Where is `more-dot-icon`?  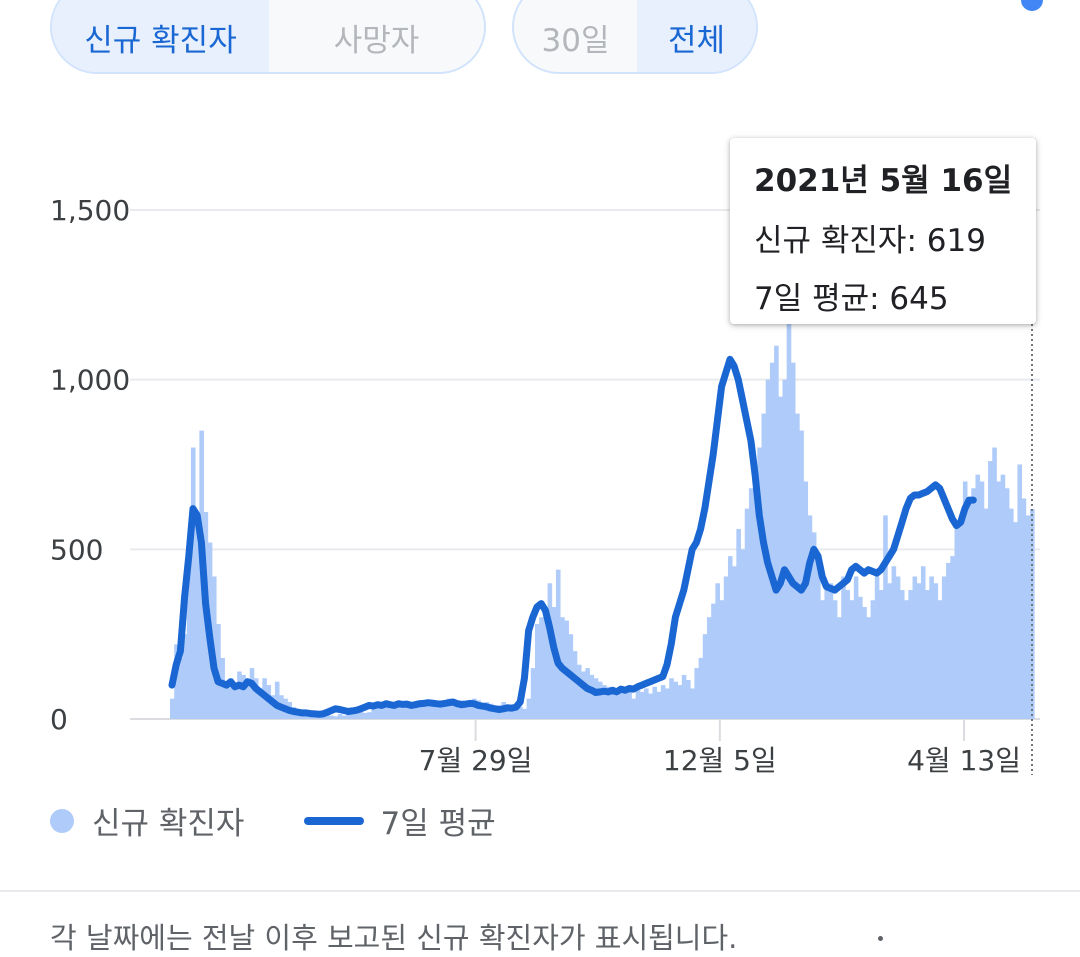
more-dot-icon is located at coordinates (880, 938).